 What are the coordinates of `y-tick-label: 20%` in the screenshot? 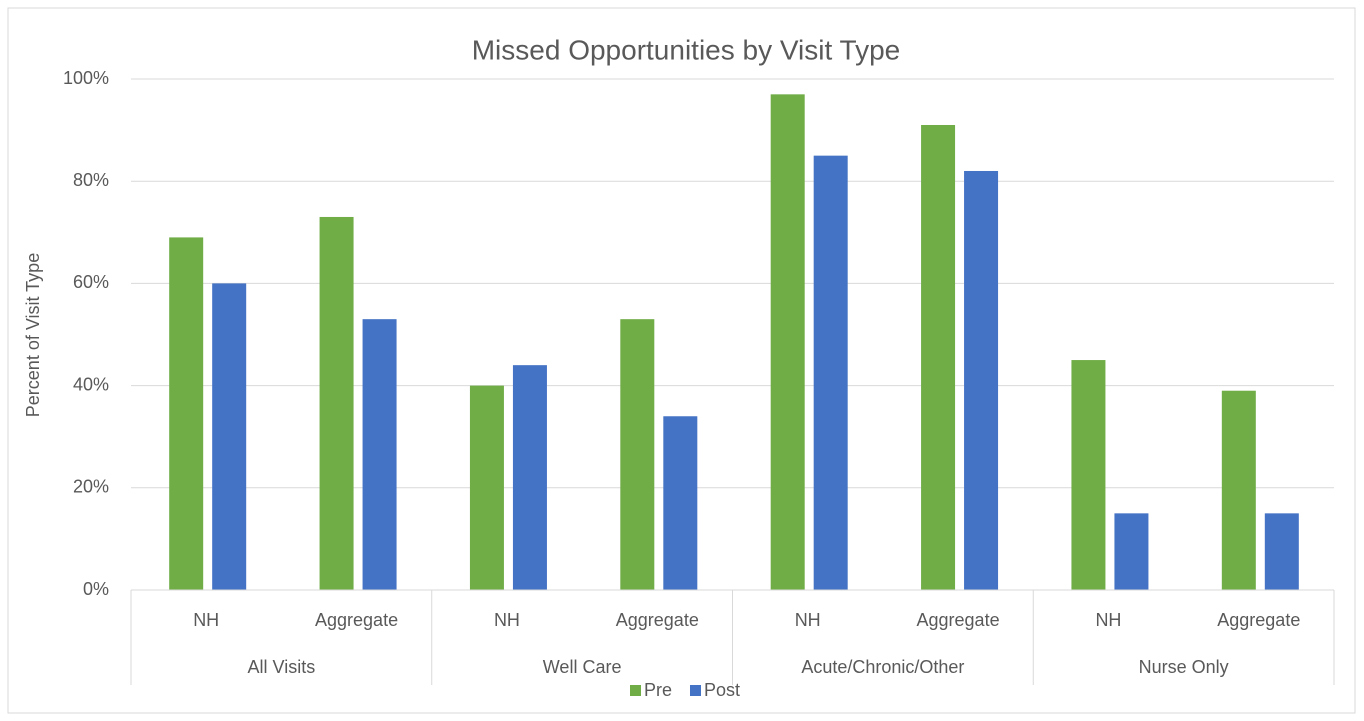 It's located at (91, 487).